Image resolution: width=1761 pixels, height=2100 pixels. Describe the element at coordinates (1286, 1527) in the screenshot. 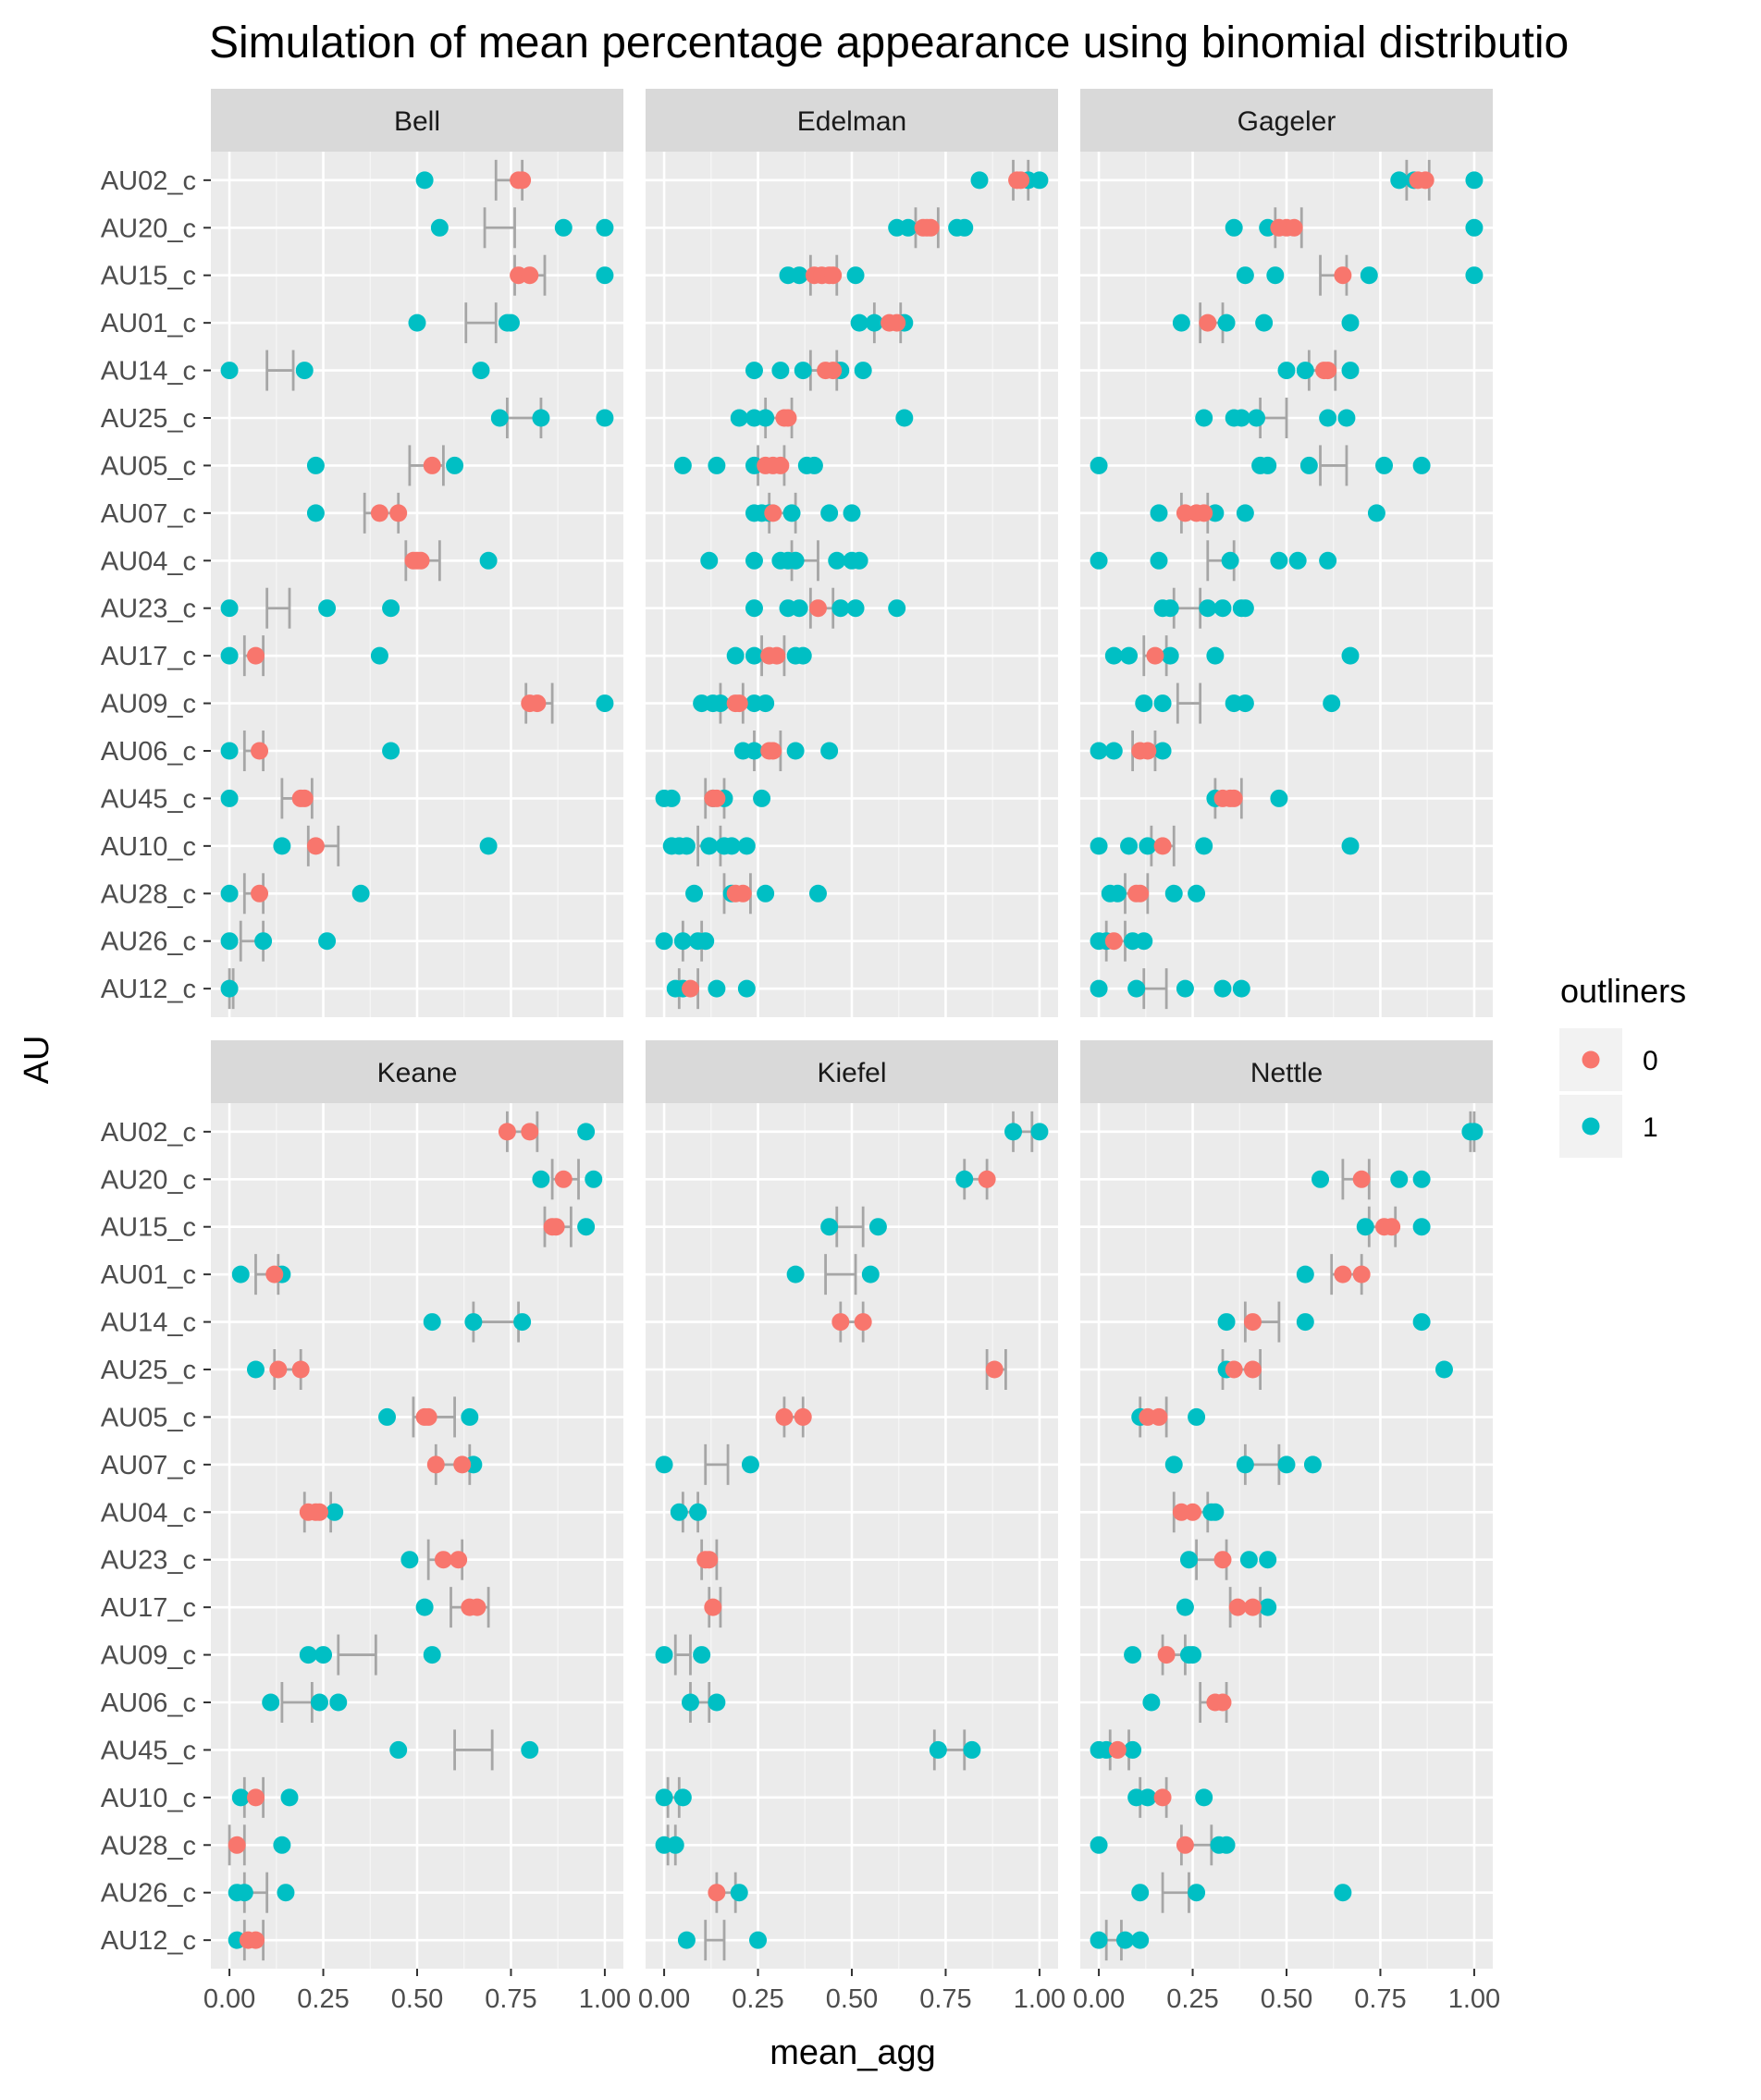

I see `facet-panel-nettle: Nettle 0.00 0.25 0.50 0.75 1.00` at that location.